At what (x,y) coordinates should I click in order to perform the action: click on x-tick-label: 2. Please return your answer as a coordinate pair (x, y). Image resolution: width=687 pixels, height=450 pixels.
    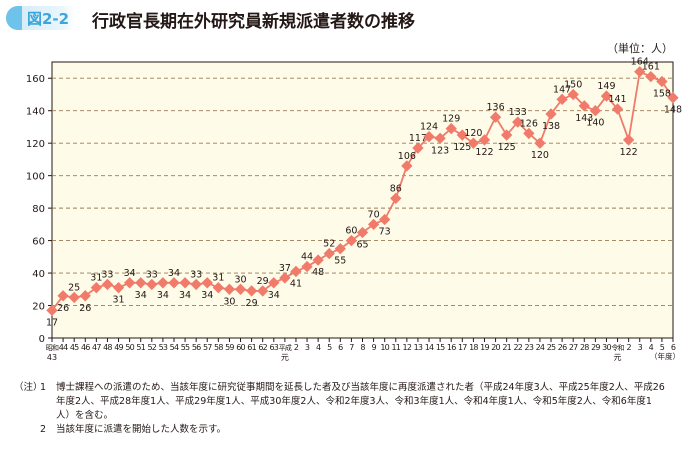
    Looking at the image, I should click on (628, 347).